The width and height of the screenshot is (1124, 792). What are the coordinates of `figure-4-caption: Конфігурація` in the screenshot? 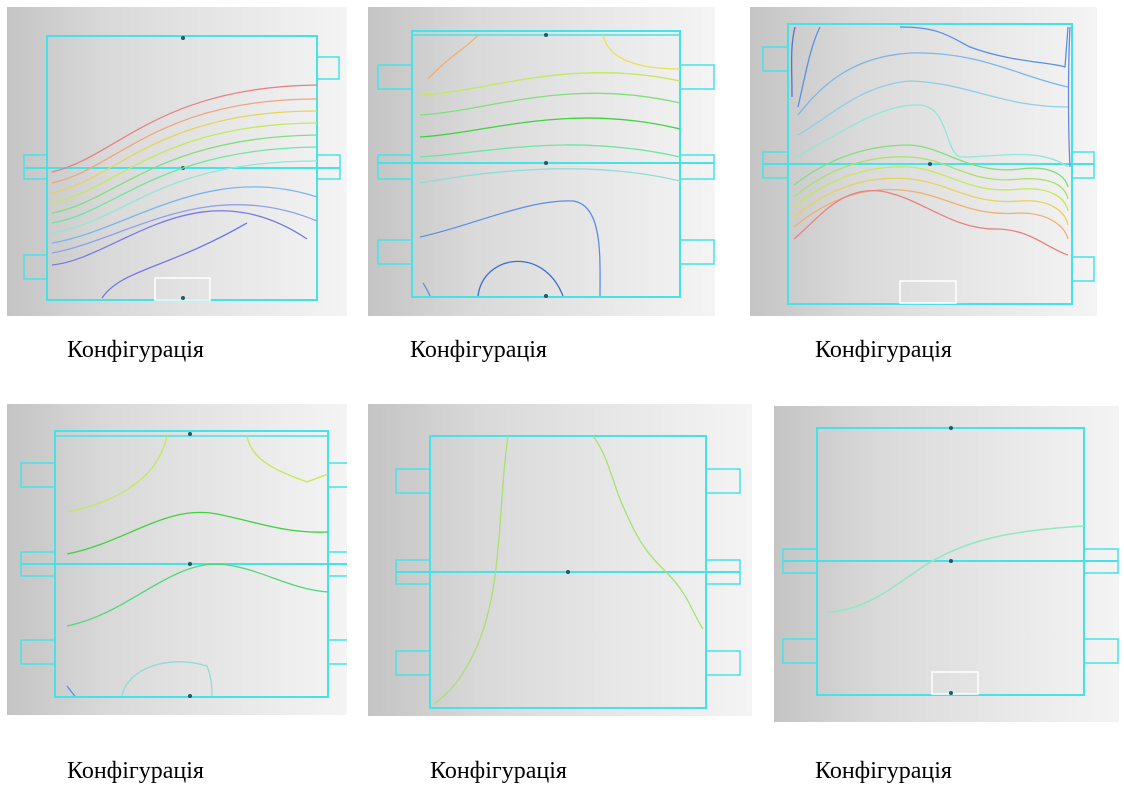 It's located at (135, 771).